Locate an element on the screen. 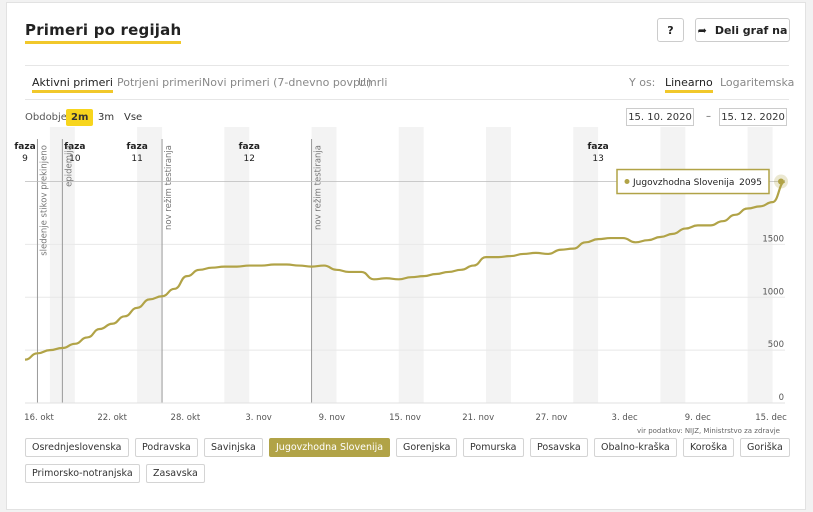 This screenshot has height=512, width=813. y-tick-label: 1000 is located at coordinates (773, 292).